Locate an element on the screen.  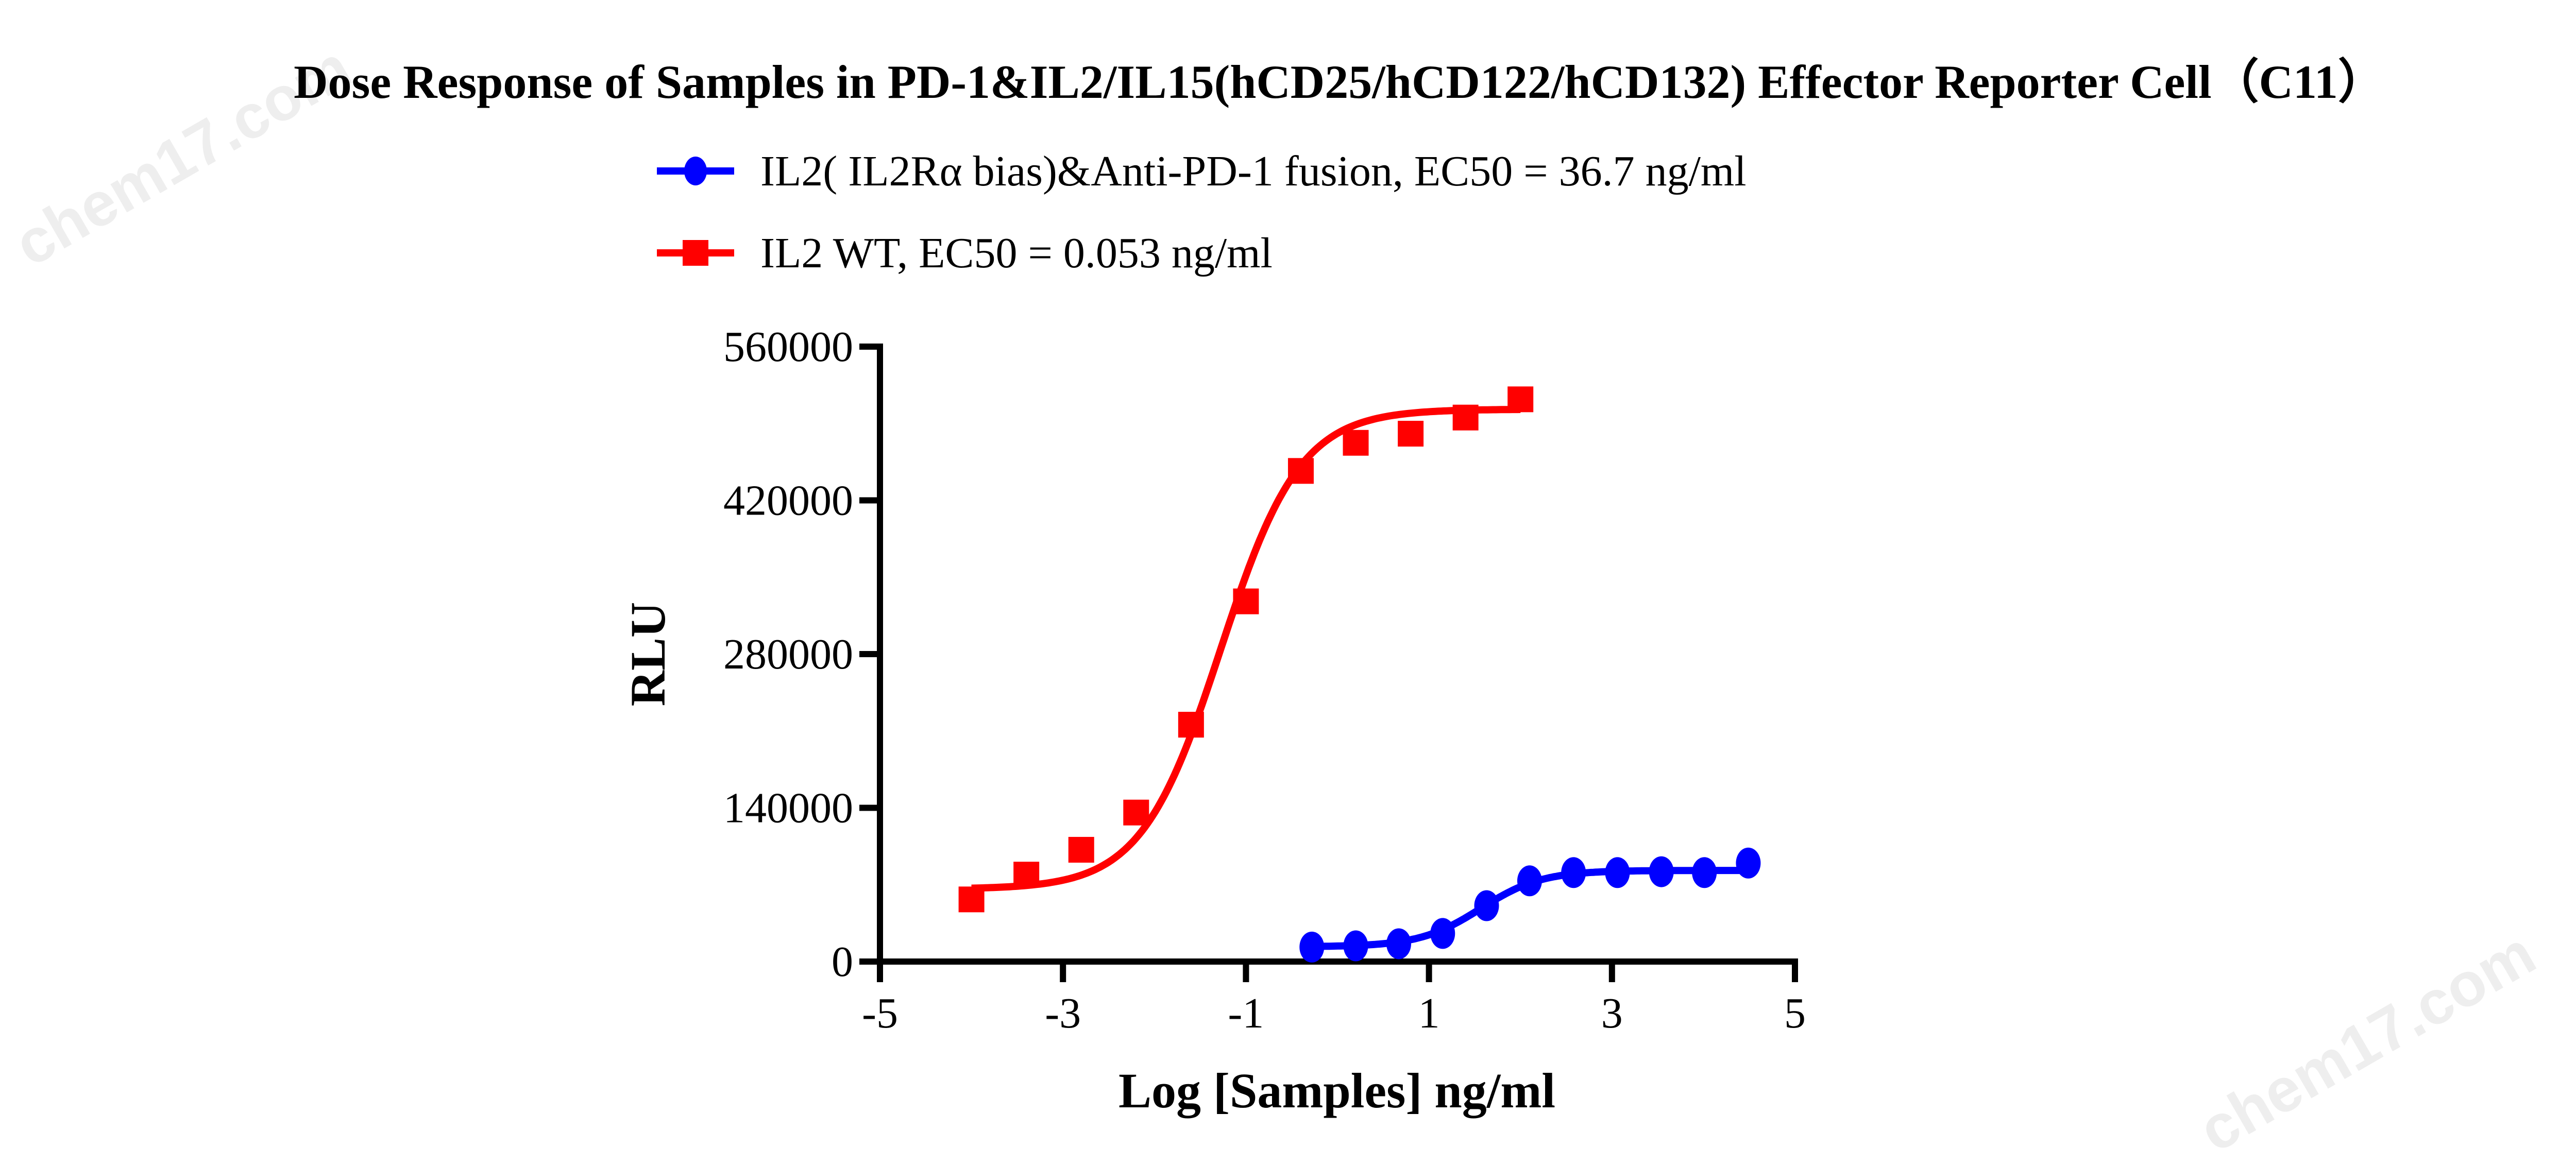
y-tick-label: 560000 is located at coordinates (788, 347).